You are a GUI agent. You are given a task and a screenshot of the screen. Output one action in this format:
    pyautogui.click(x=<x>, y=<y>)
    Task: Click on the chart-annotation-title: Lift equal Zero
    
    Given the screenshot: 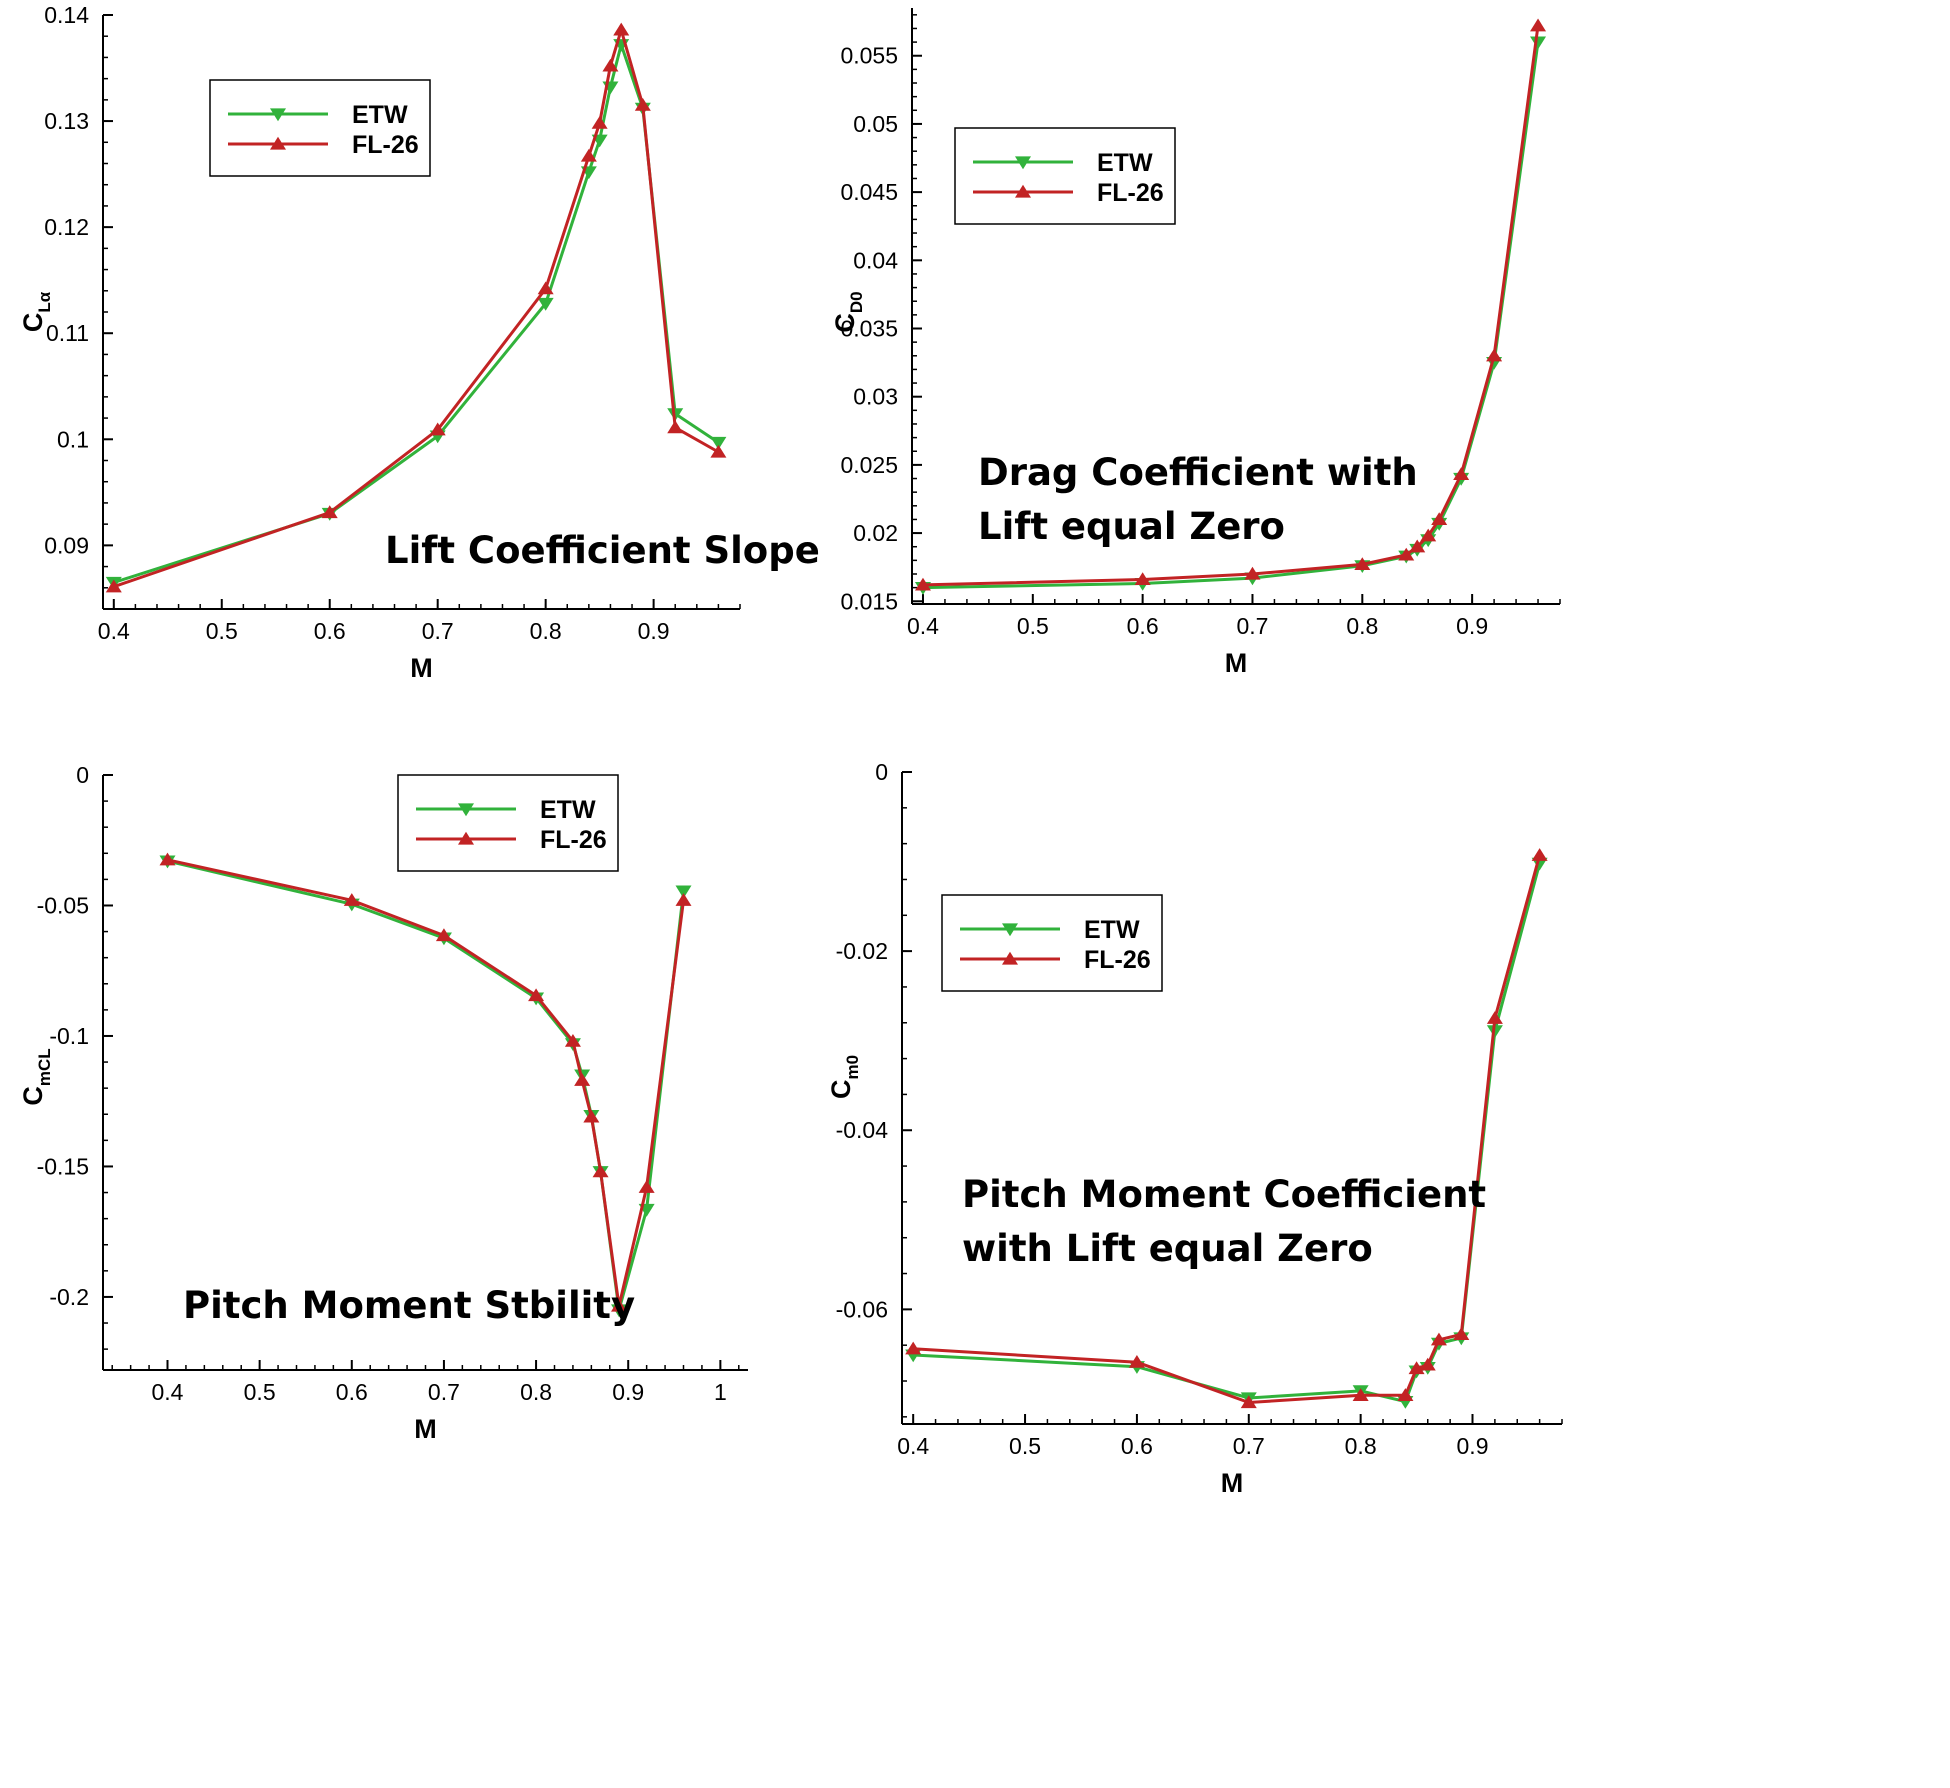 What is the action you would take?
    pyautogui.click(x=1131, y=526)
    